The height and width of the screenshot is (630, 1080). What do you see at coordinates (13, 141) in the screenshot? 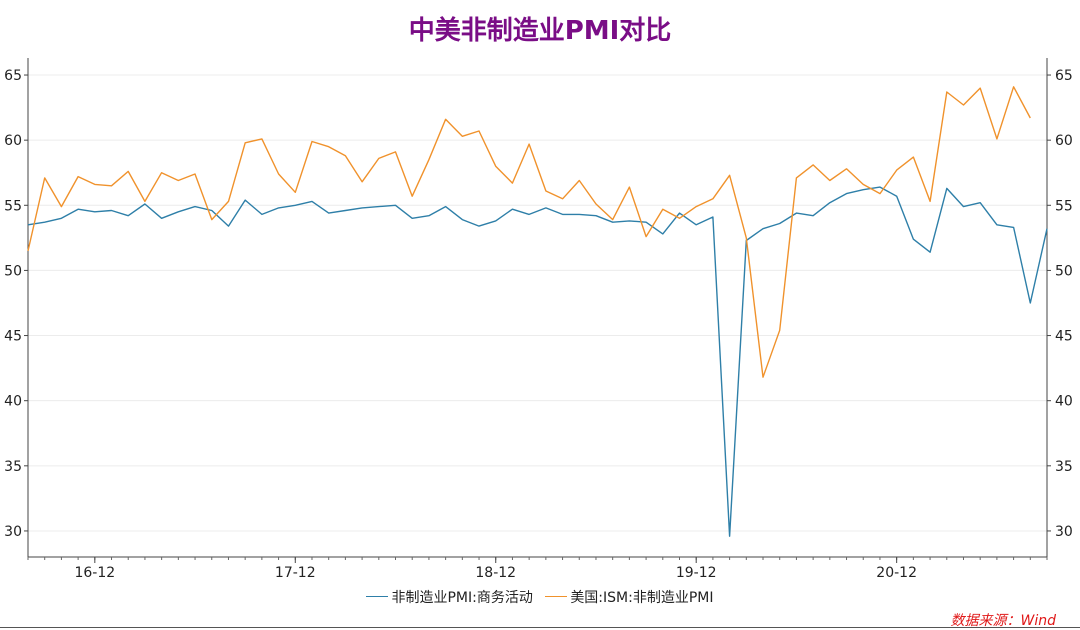
I see `y-tick-label-left: 60` at bounding box center [13, 141].